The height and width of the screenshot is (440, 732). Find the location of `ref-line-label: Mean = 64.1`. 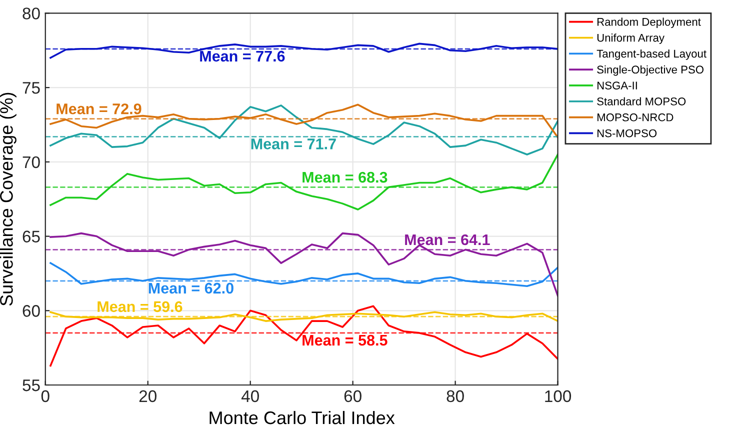

ref-line-label: Mean = 64.1 is located at coordinates (447, 240).